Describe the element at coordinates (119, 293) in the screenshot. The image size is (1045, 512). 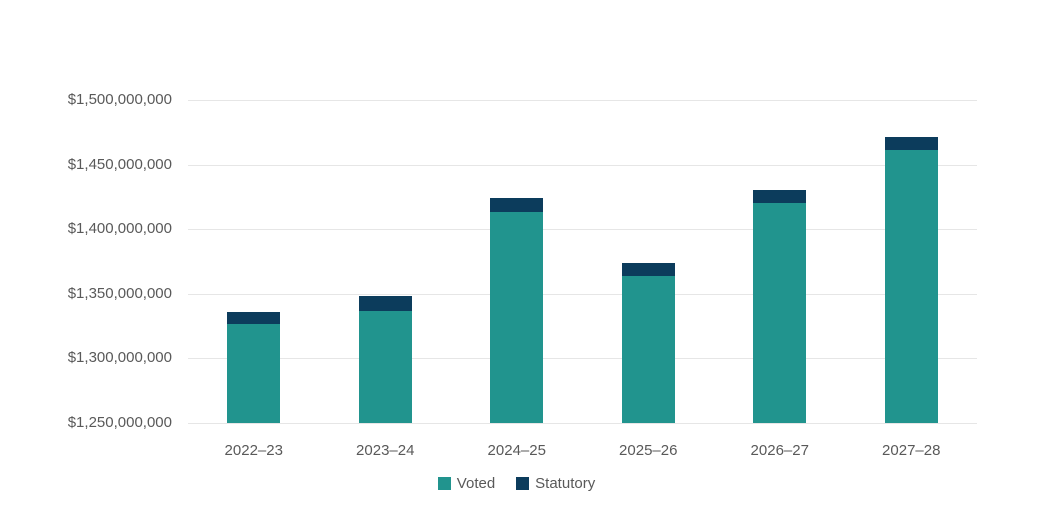
I see `y-tick-label: $1,350,000,000` at that location.